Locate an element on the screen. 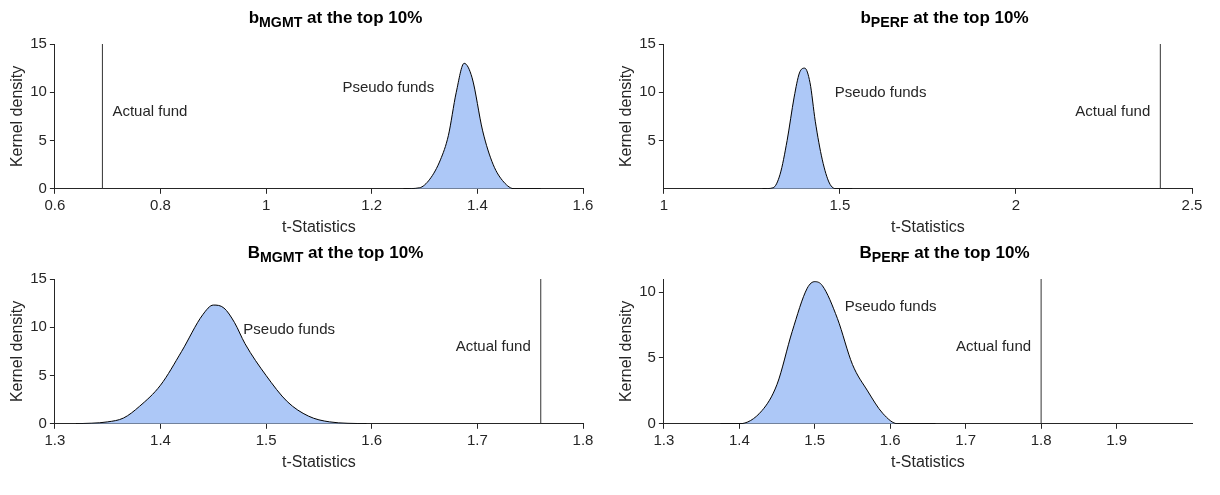 This screenshot has width=1220, height=495. chart-title: B$_{PERF}$ at the top 10% is located at coordinates (944, 255).